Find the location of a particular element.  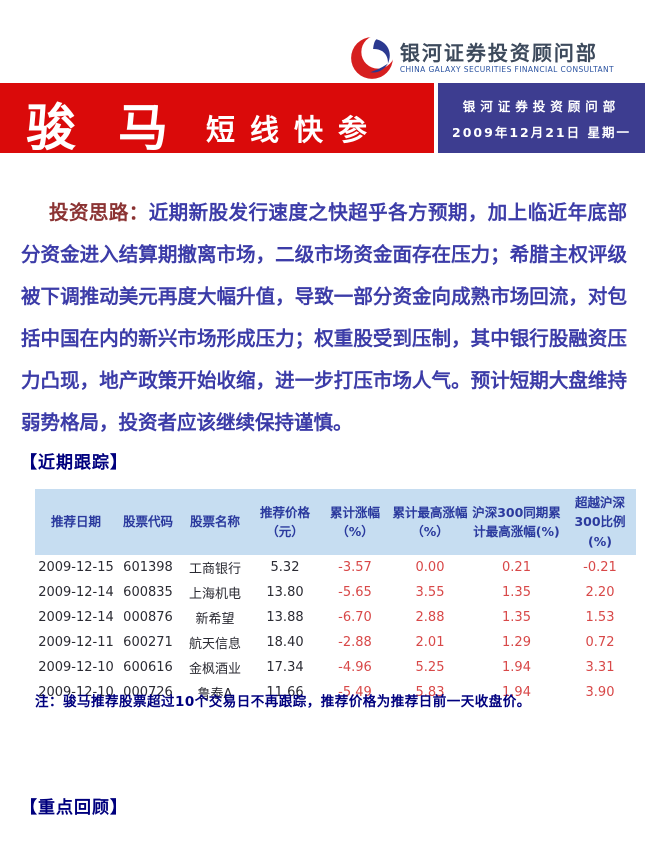

table-cell: 600616 is located at coordinates (148, 668).